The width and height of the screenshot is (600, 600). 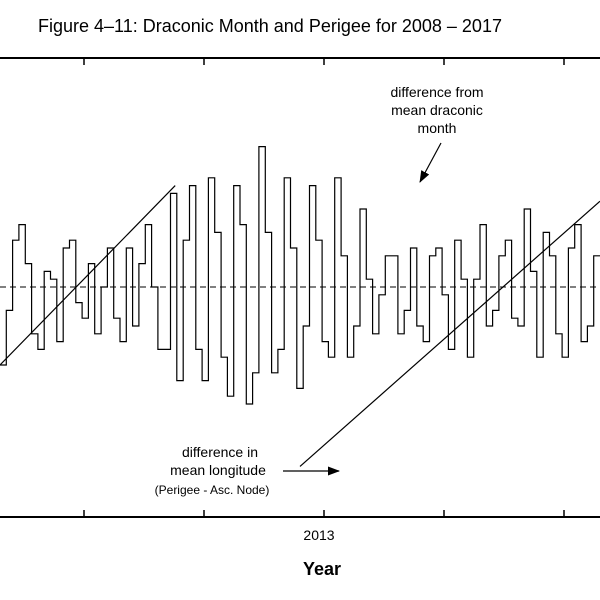 I want to click on top-ticks, so click(x=324, y=61).